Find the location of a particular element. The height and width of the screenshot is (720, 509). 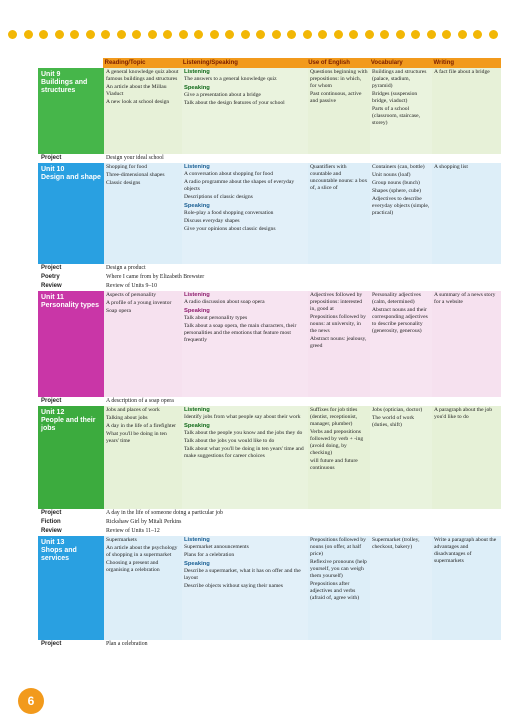

header-blank is located at coordinates (70, 63).